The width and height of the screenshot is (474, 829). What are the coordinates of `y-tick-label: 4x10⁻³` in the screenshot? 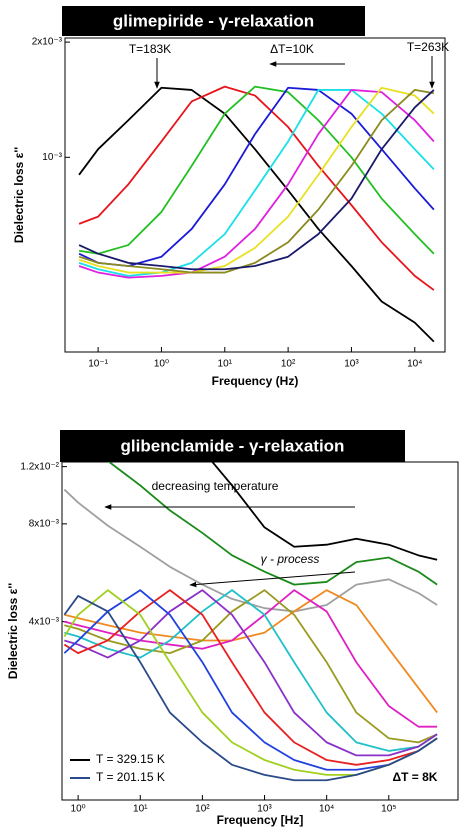 It's located at (44, 621).